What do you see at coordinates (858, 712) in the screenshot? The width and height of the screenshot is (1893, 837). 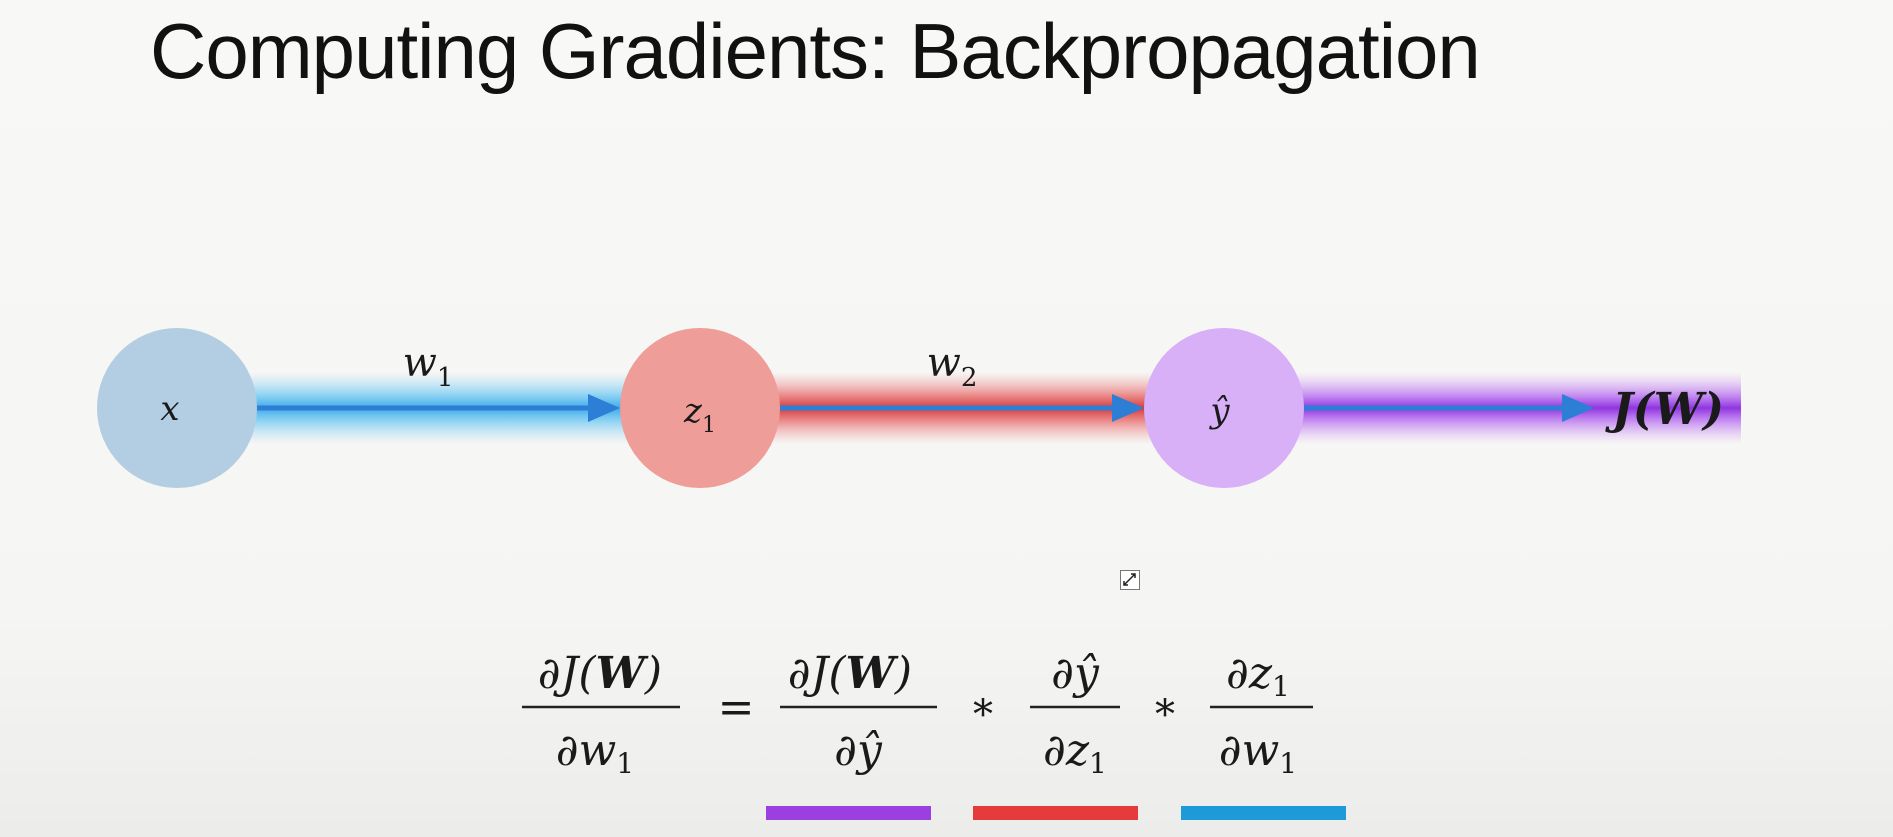 I see `equation-term-1: ∂J(W) ∂ŷ` at bounding box center [858, 712].